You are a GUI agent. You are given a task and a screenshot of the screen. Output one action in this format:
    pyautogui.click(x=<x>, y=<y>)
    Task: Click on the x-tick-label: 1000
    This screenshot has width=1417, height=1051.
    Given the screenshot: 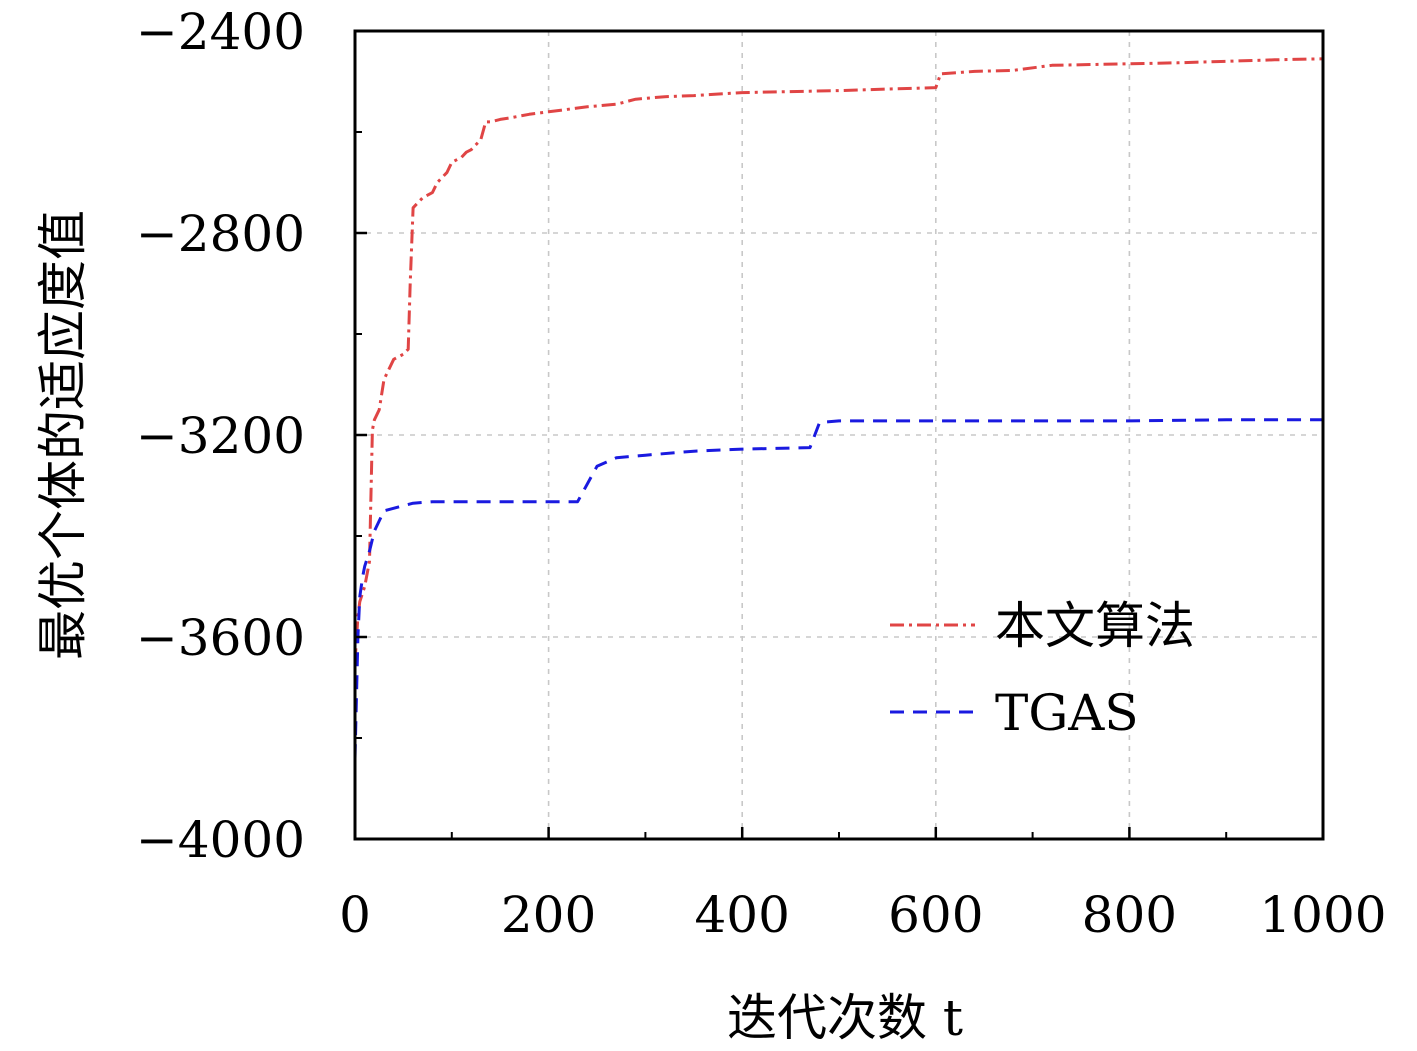 What is the action you would take?
    pyautogui.click(x=1322, y=915)
    